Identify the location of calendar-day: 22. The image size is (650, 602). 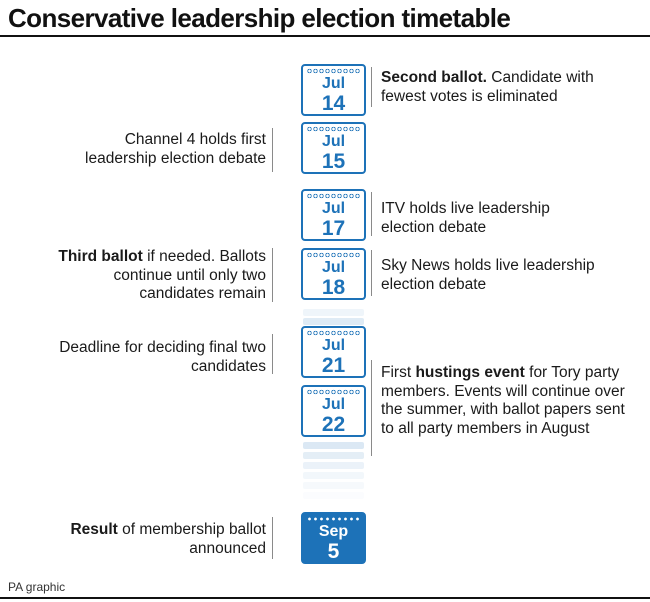
(333, 424).